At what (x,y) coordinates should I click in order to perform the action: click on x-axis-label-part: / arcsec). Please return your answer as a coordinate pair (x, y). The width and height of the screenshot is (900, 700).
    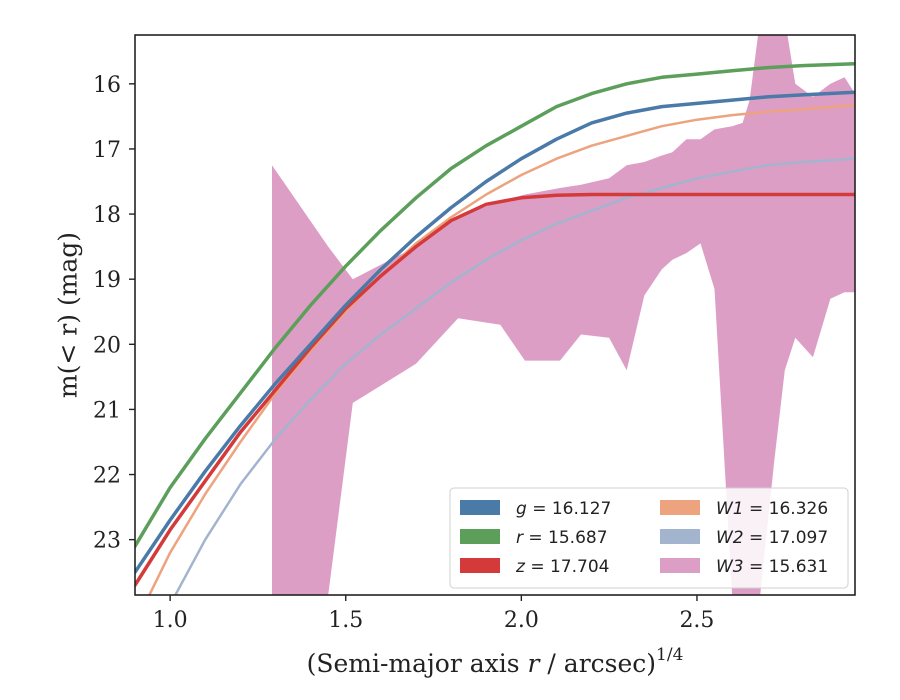
    Looking at the image, I should click on (597, 663).